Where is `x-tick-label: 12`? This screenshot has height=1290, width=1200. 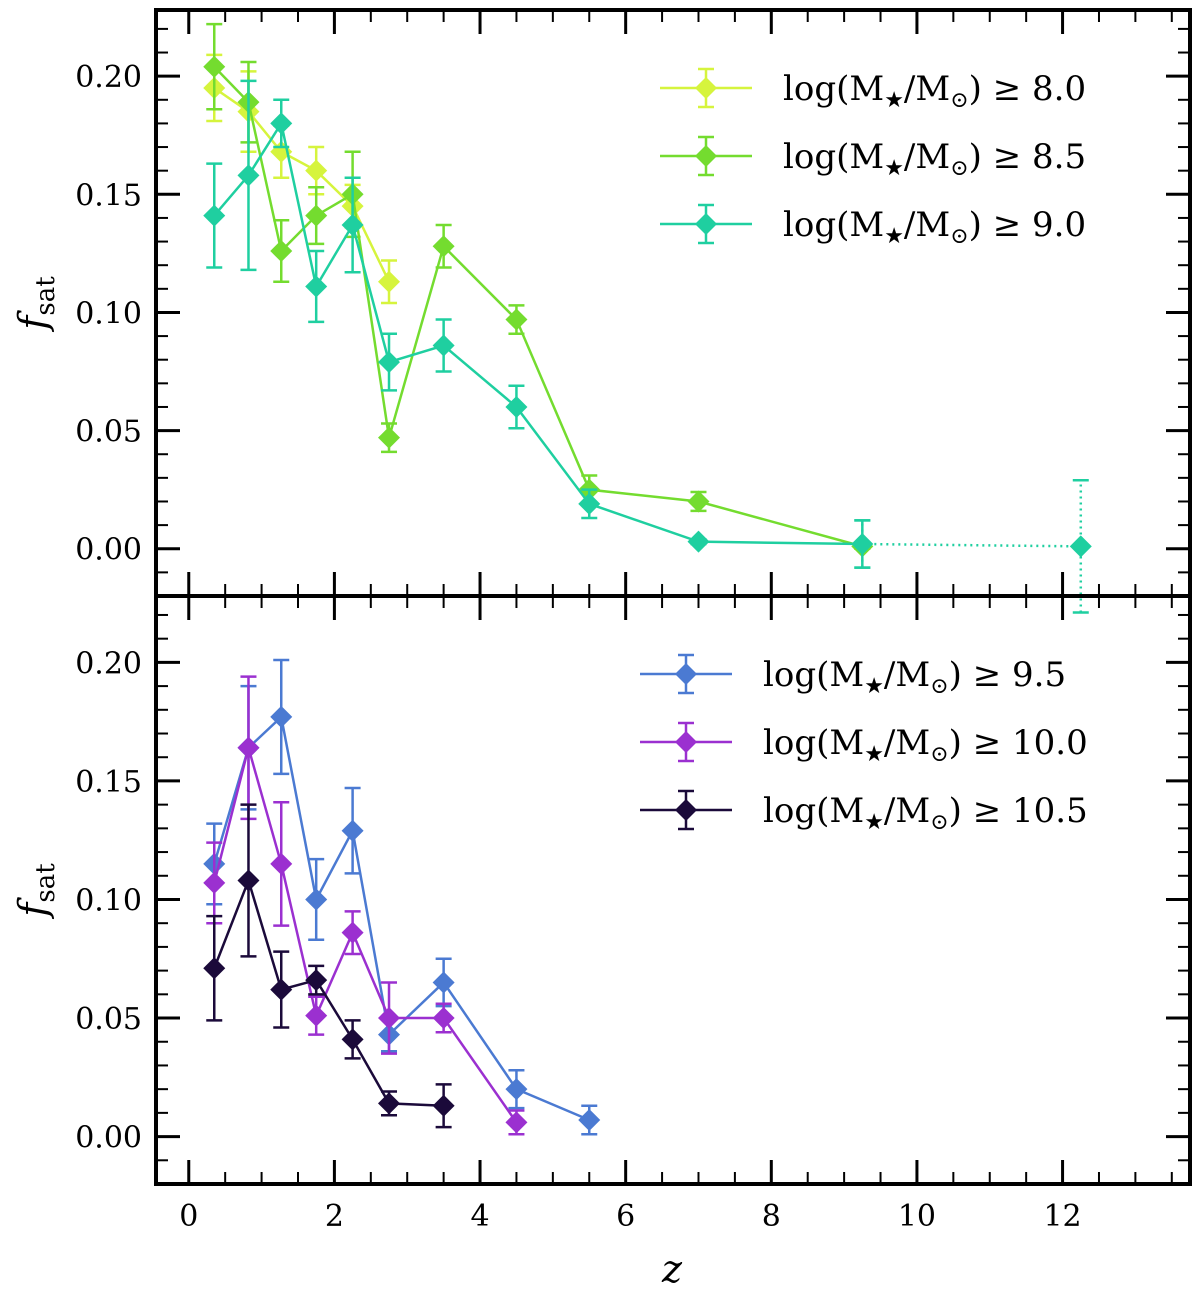
x-tick-label: 12 is located at coordinates (1062, 1216).